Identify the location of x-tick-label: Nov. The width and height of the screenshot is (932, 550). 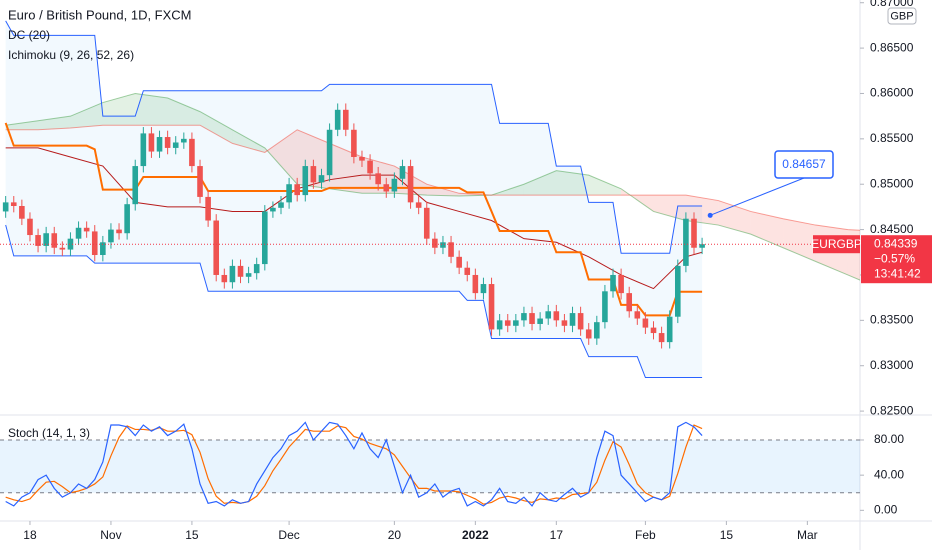
(110, 535).